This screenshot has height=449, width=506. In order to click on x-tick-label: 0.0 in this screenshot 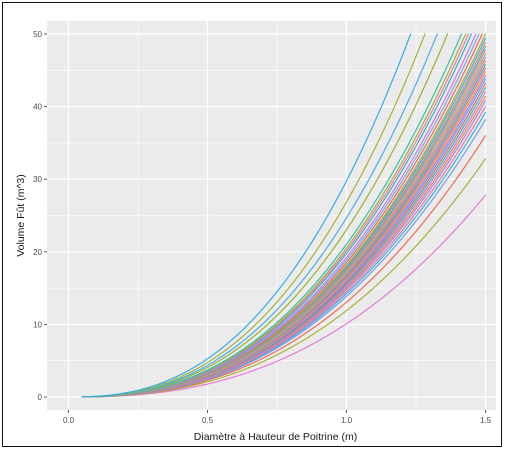, I will do `click(69, 420)`.